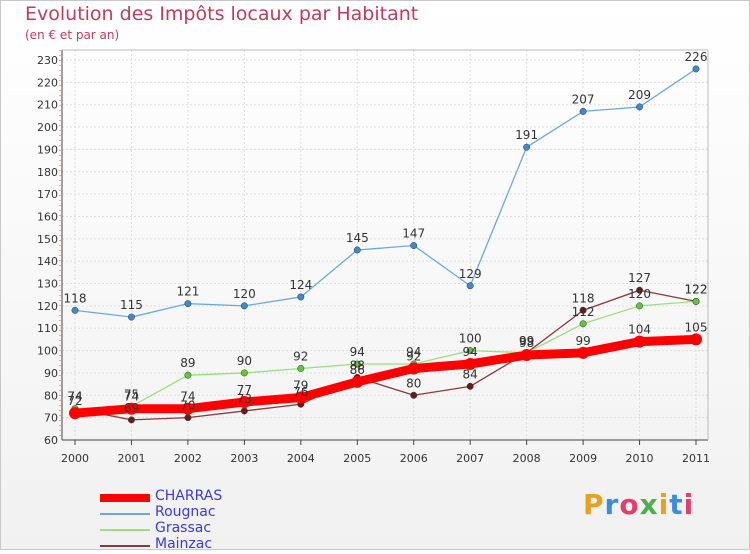  Describe the element at coordinates (357, 458) in the screenshot. I see `x-tick-label: 2005` at that location.